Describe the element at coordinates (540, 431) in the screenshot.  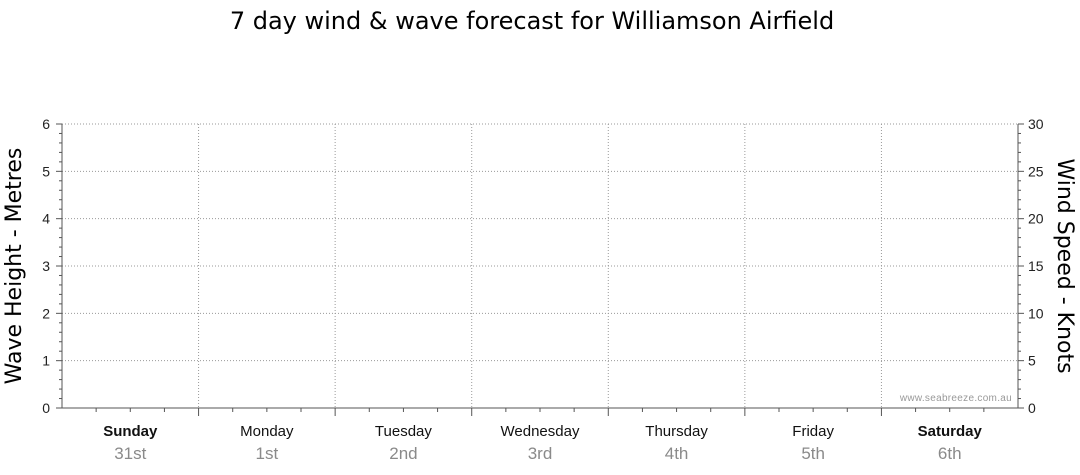
I see `day-name-label: Wednesday` at that location.